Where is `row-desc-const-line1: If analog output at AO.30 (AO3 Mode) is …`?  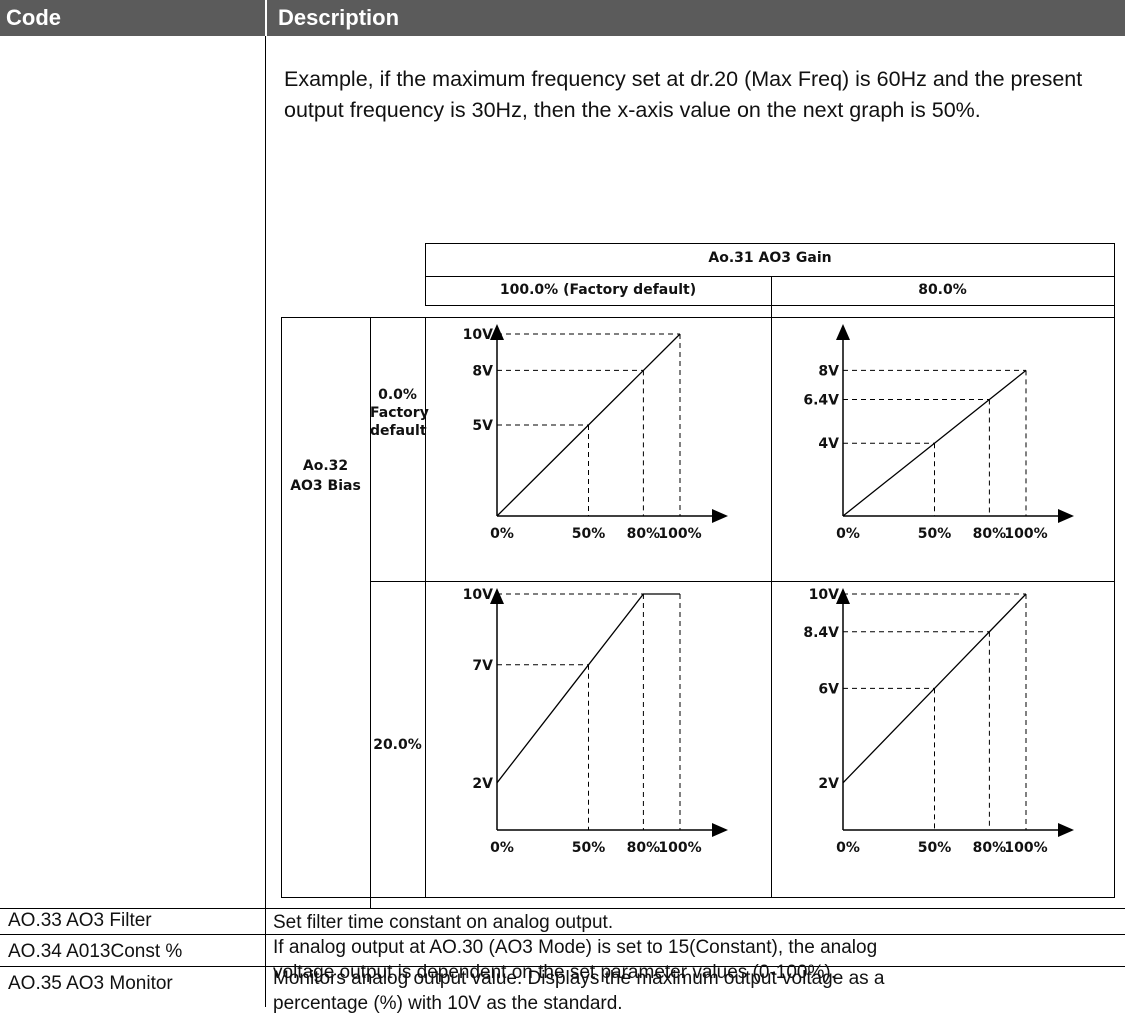 row-desc-const-line1: If analog output at AO.30 (AO3 Mode) is … is located at coordinates (575, 947).